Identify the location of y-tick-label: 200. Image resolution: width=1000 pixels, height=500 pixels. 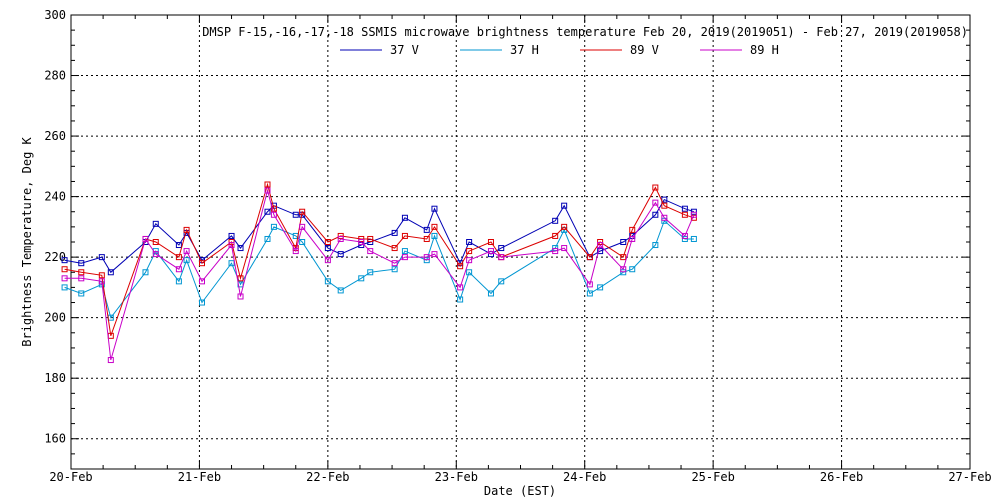
(55, 318).